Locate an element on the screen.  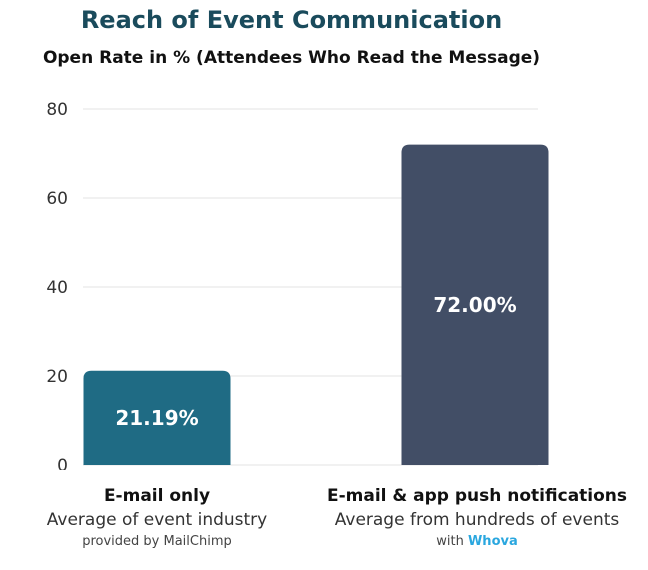
y-tick-label: 60 is located at coordinates (57, 199).